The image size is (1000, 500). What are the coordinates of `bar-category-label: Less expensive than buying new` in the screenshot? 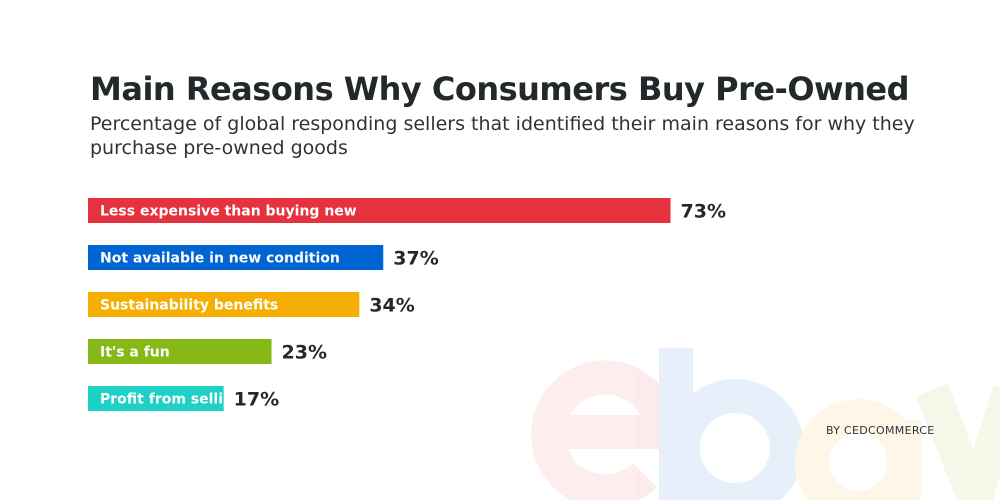 It's located at (228, 212).